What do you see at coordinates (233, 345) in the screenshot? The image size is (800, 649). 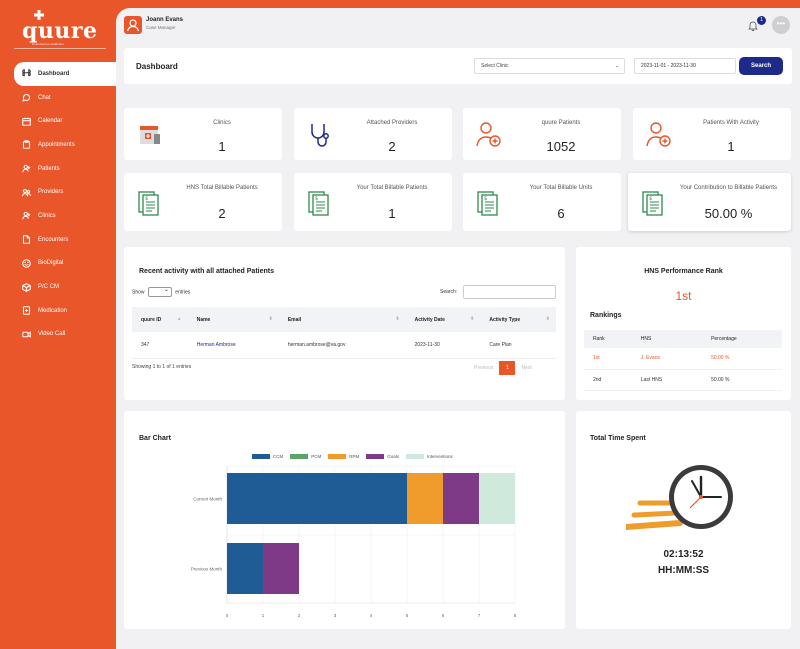 I see `patient-name-link: Herman Ambrose` at bounding box center [233, 345].